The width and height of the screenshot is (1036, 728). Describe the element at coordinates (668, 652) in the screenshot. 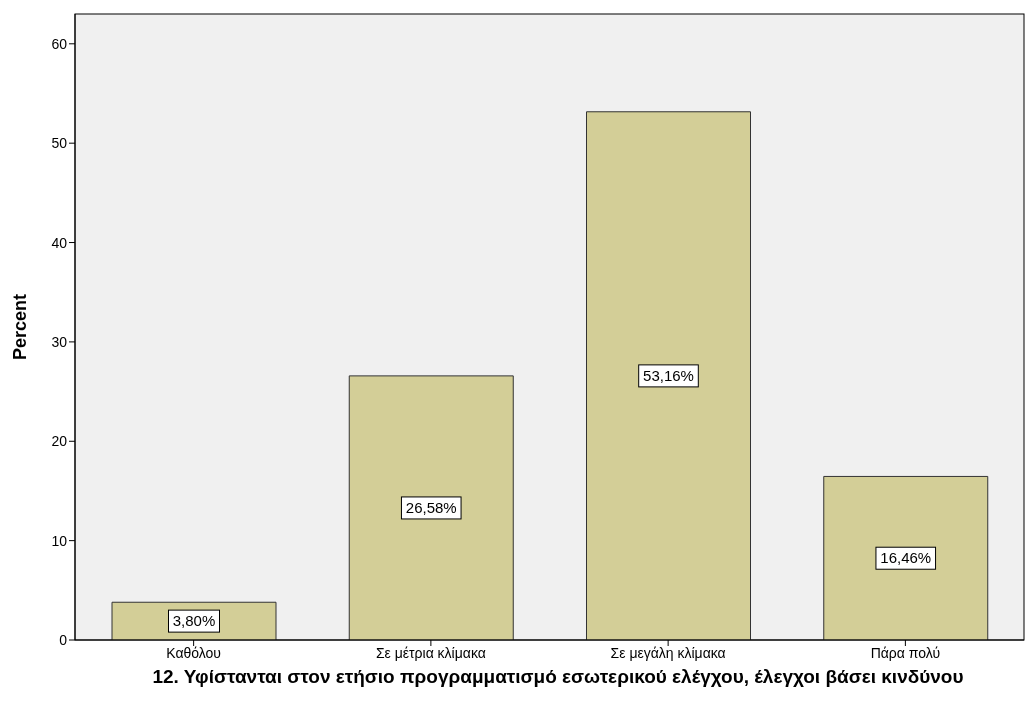

I see `x-tick-label: Σε μεγάλη κλίμακα` at that location.